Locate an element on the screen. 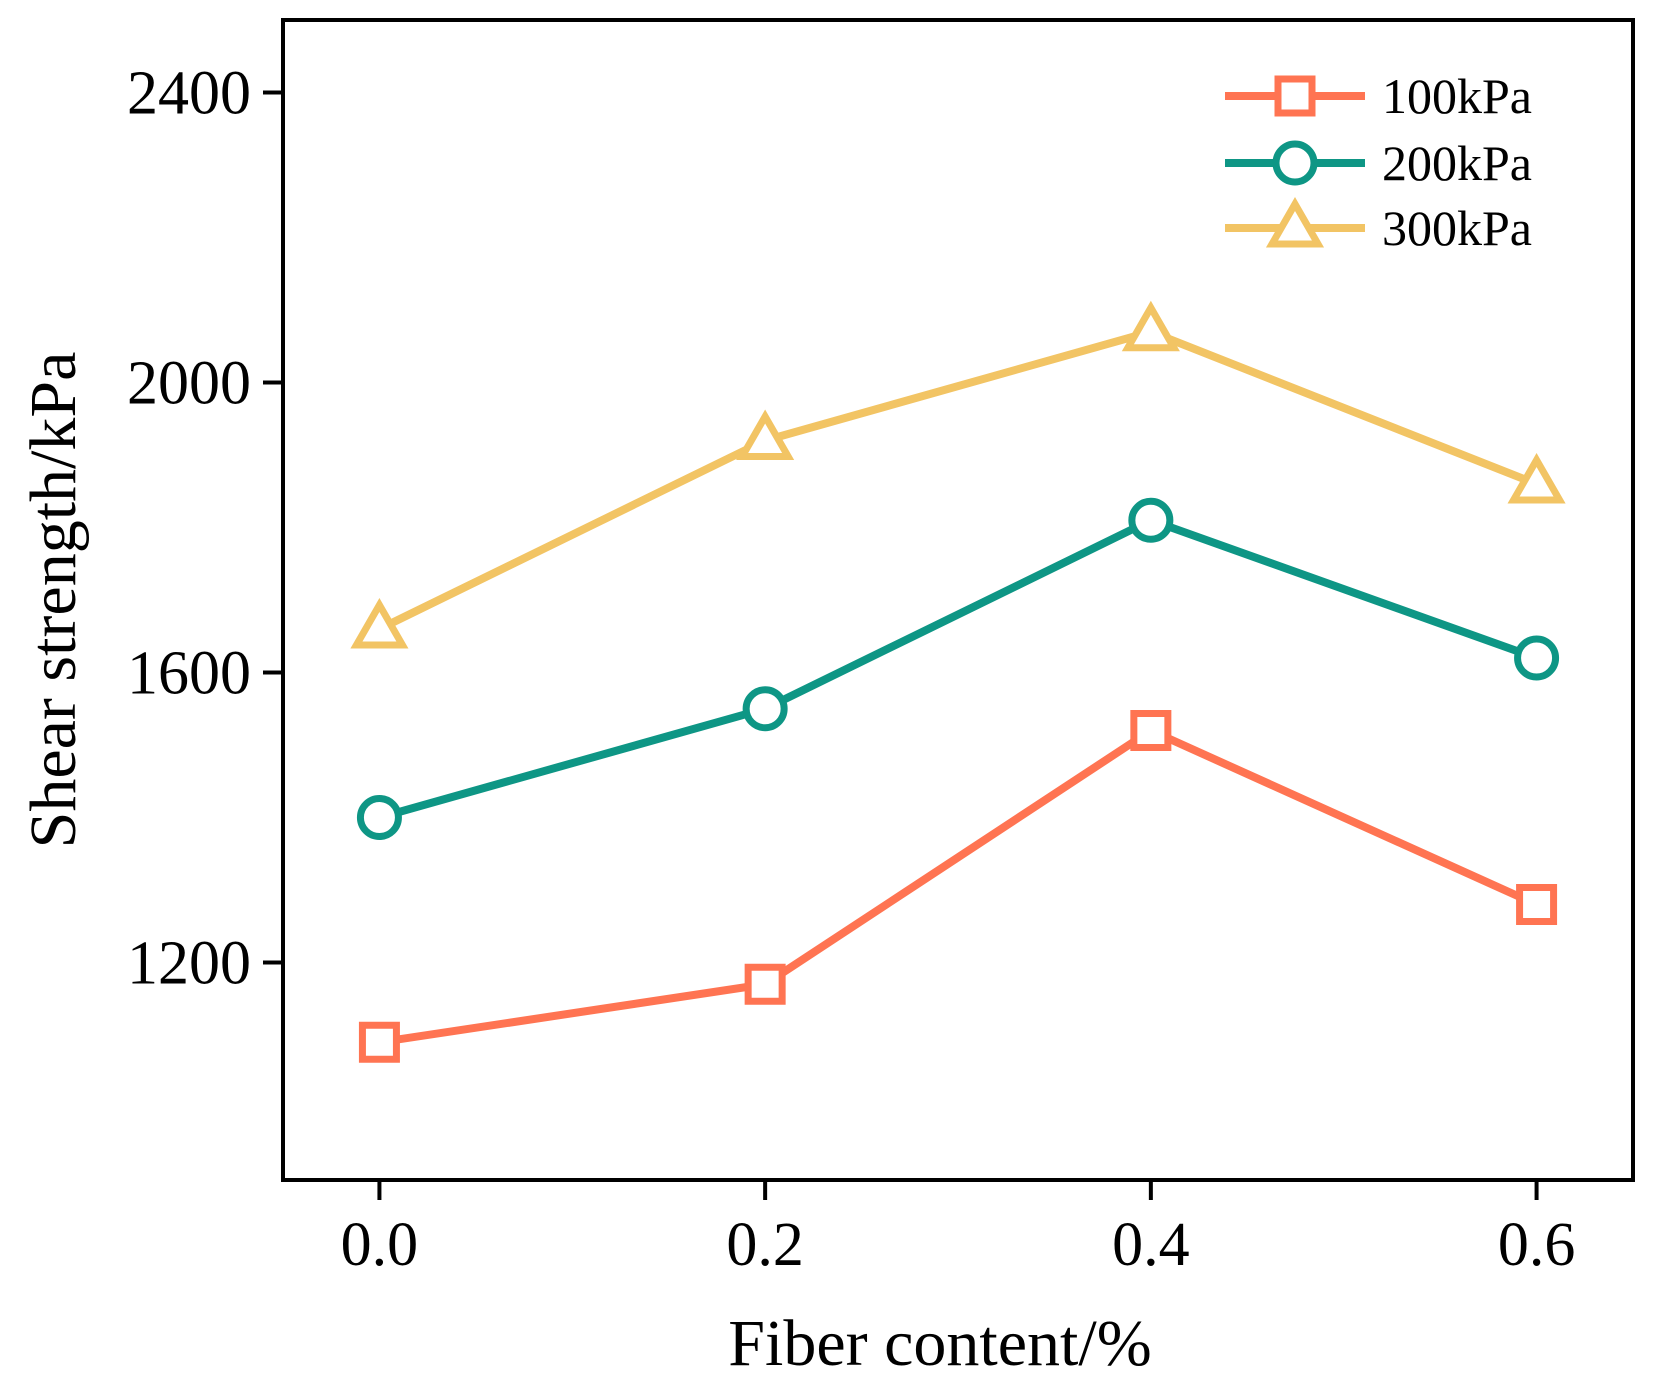 This screenshot has height=1386, width=1661. legend-item-300kPa: 300kPa is located at coordinates (1378, 226).